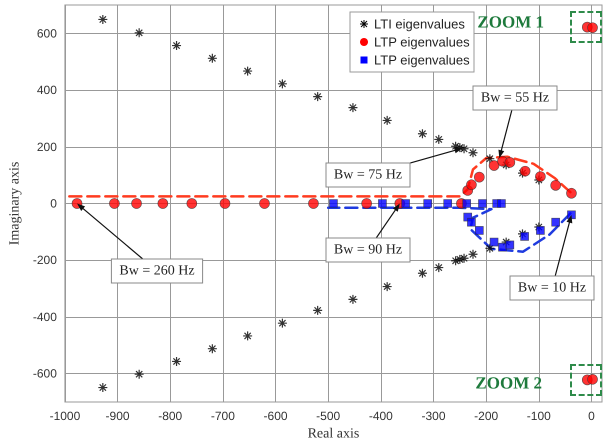 Image resolution: width=605 pixels, height=447 pixels. I want to click on y-tick-label: -400, so click(45, 317).